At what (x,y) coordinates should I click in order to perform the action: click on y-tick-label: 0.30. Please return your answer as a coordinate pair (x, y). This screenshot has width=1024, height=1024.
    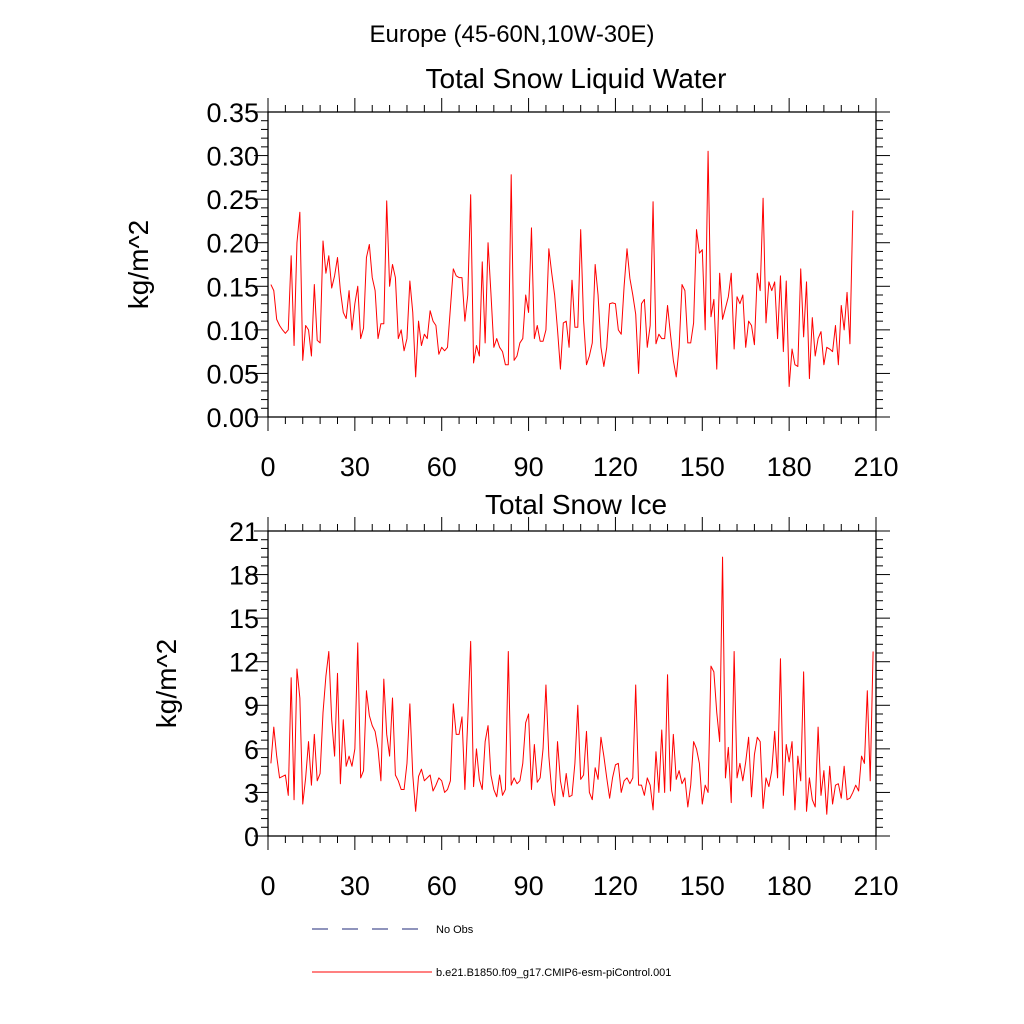
    Looking at the image, I should click on (232, 157).